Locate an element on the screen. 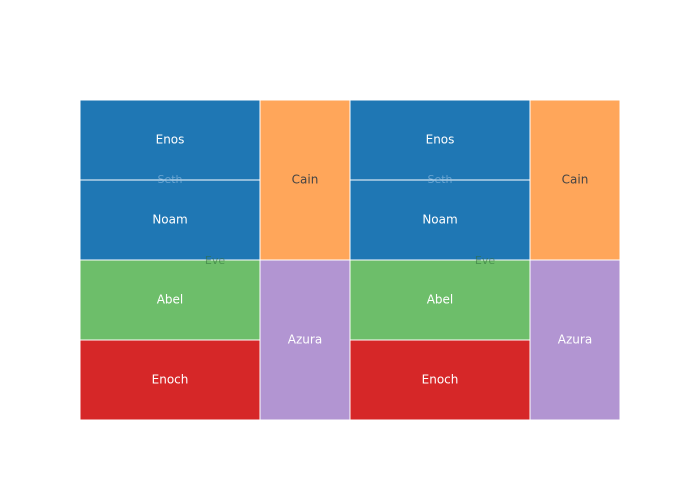 This screenshot has height=500, width=700. treemap-1-noam-tile is located at coordinates (170, 220).